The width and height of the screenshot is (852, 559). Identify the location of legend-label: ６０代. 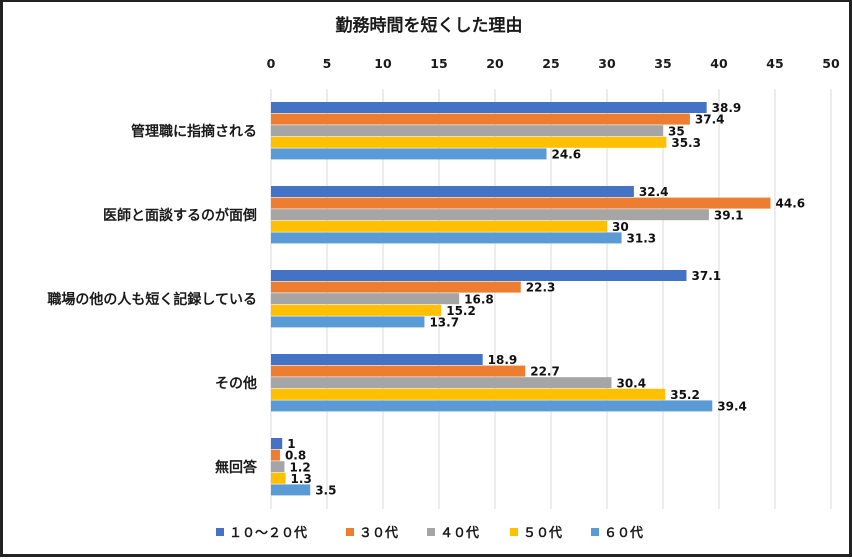
(623, 533).